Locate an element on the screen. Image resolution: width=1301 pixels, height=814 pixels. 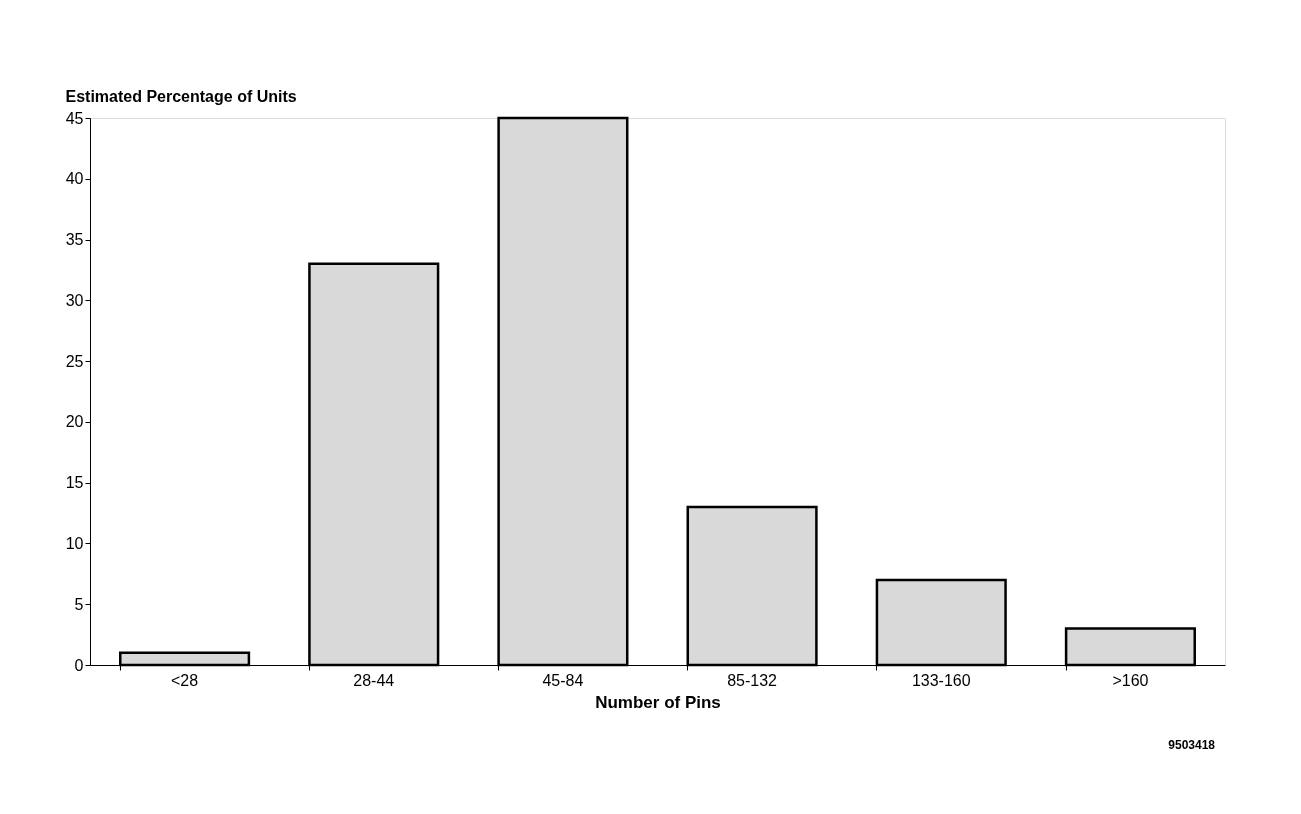
y-tick-label: 45 is located at coordinates (74, 118).